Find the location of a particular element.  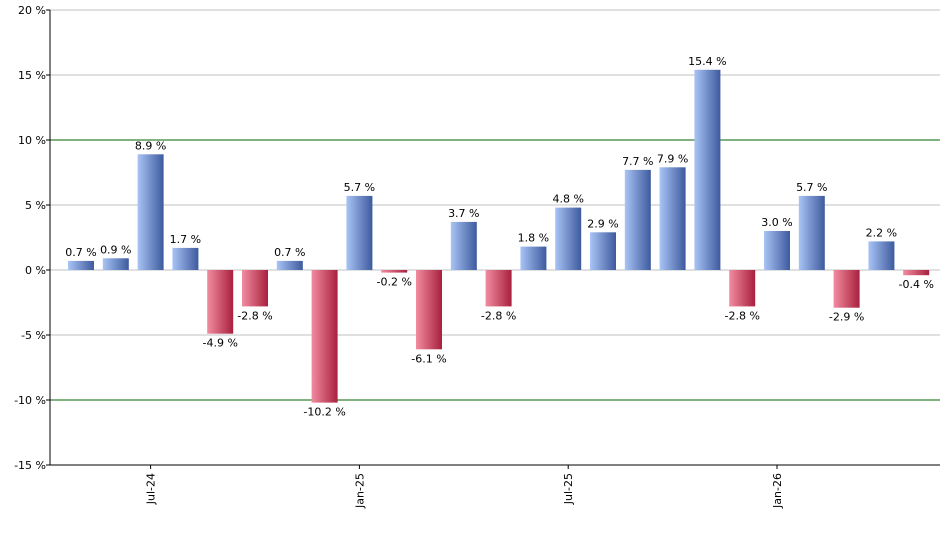

x-tick-label: Jul-25 is located at coordinates (568, 489).